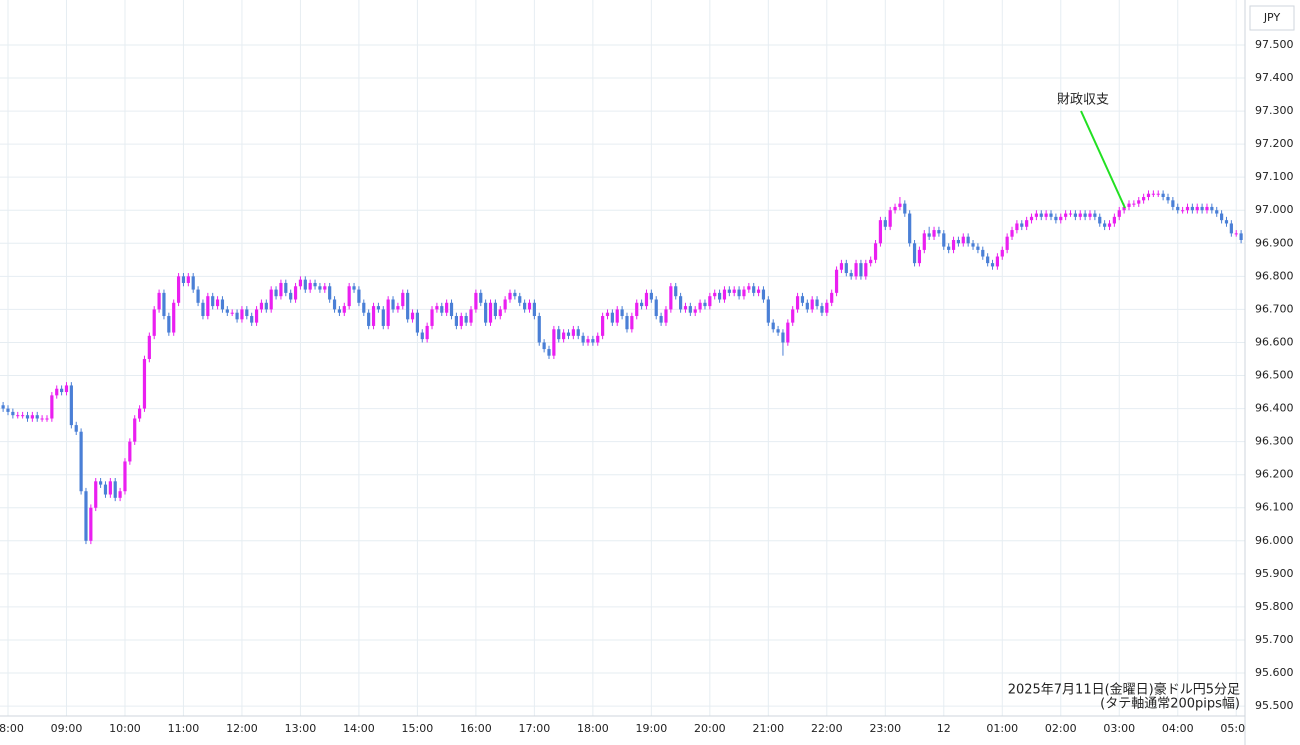 The image size is (1300, 745). What do you see at coordinates (768, 728) in the screenshot?
I see `x-tick-label: 21:00` at bounding box center [768, 728].